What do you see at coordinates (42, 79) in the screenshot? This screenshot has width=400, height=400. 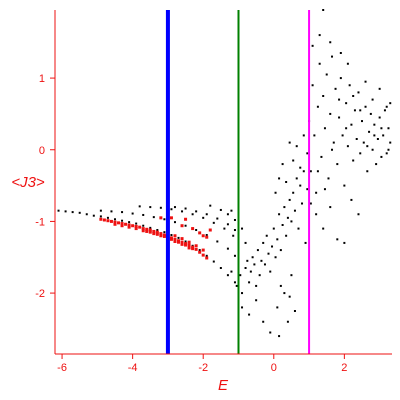 I see `y-tick-label: 1` at bounding box center [42, 79].